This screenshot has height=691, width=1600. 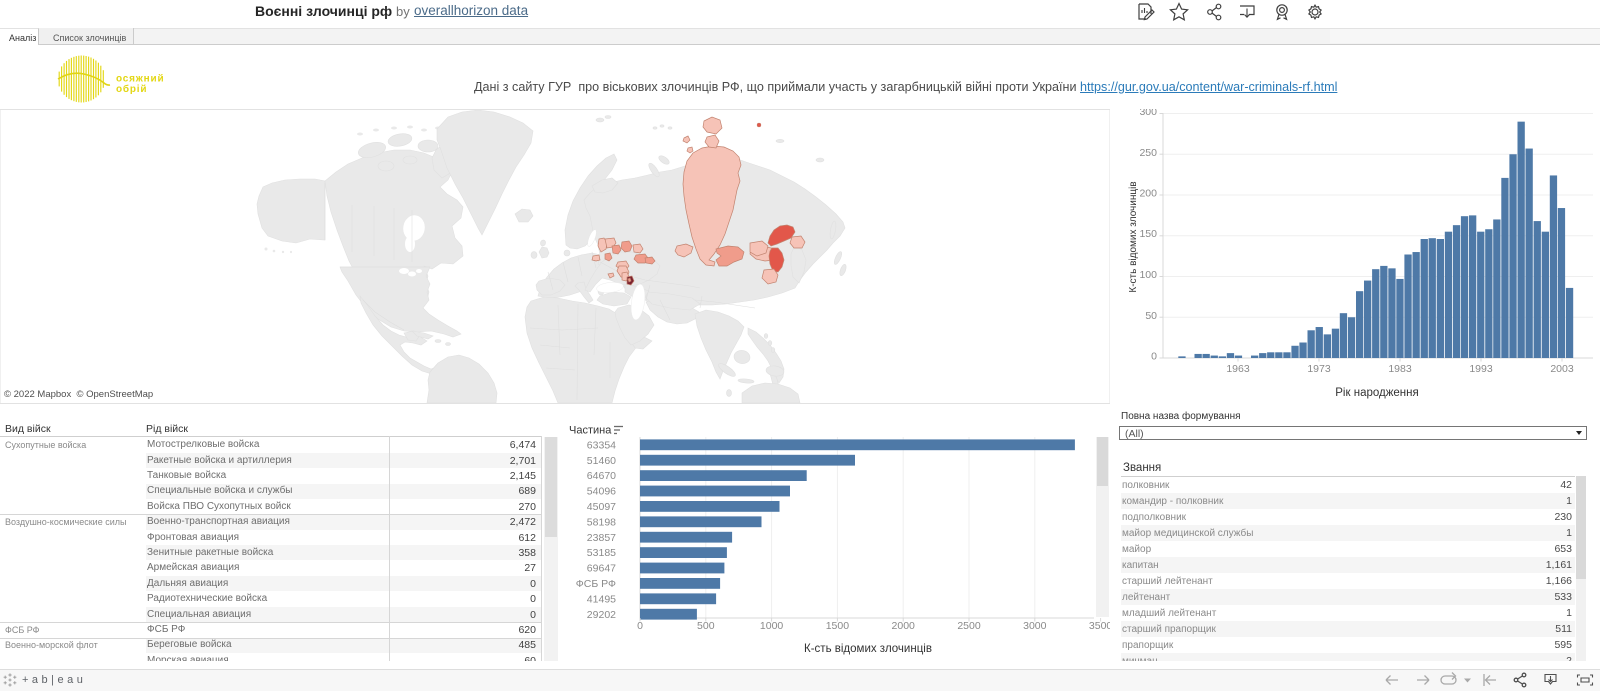 What do you see at coordinates (596, 584) in the screenshot?
I see `svg-text: ФСБ РФ` at bounding box center [596, 584].